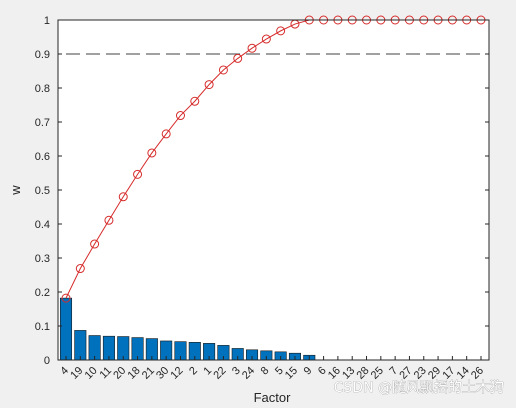  What do you see at coordinates (419, 388) in the screenshot?
I see `watermark: CSDN @随风飘摇的土木狗` at bounding box center [419, 388].